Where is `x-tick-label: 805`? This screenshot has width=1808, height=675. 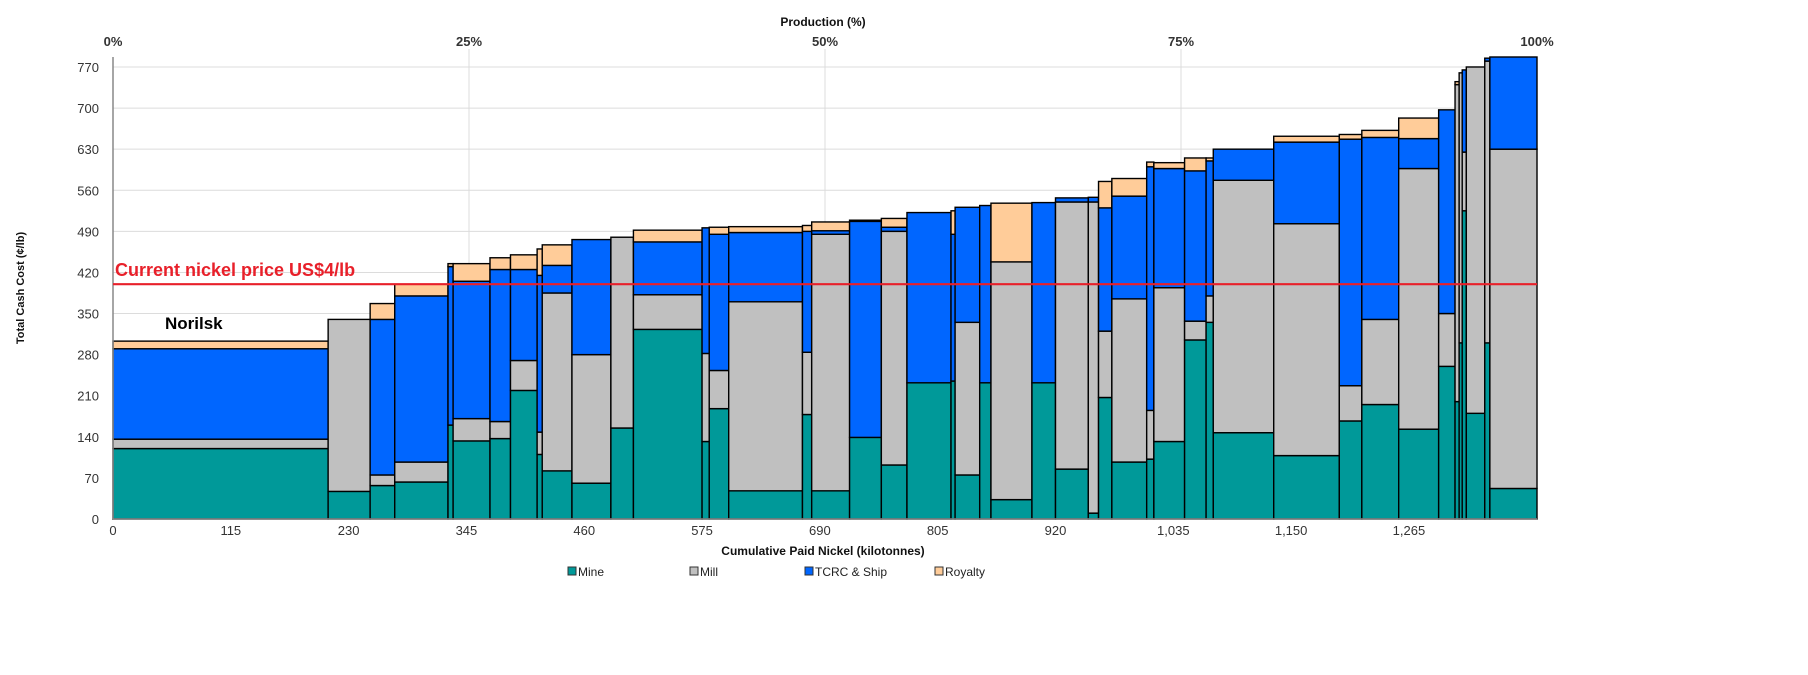
x-tick-label: 805 is located at coordinates (938, 530).